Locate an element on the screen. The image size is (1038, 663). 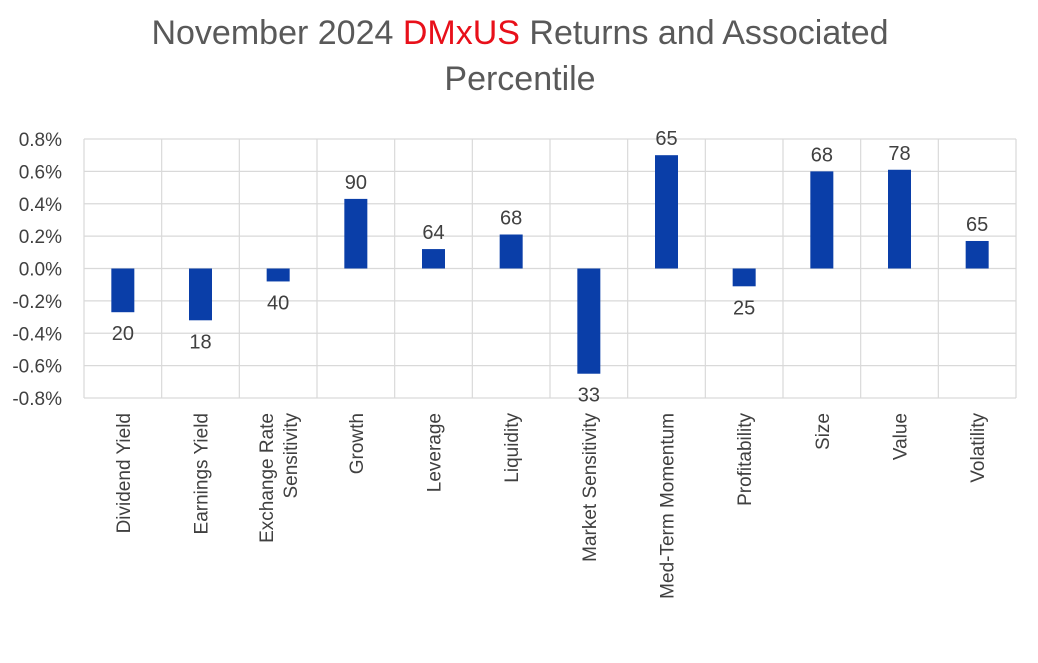
y-tick-label: 0.0% is located at coordinates (40, 270).